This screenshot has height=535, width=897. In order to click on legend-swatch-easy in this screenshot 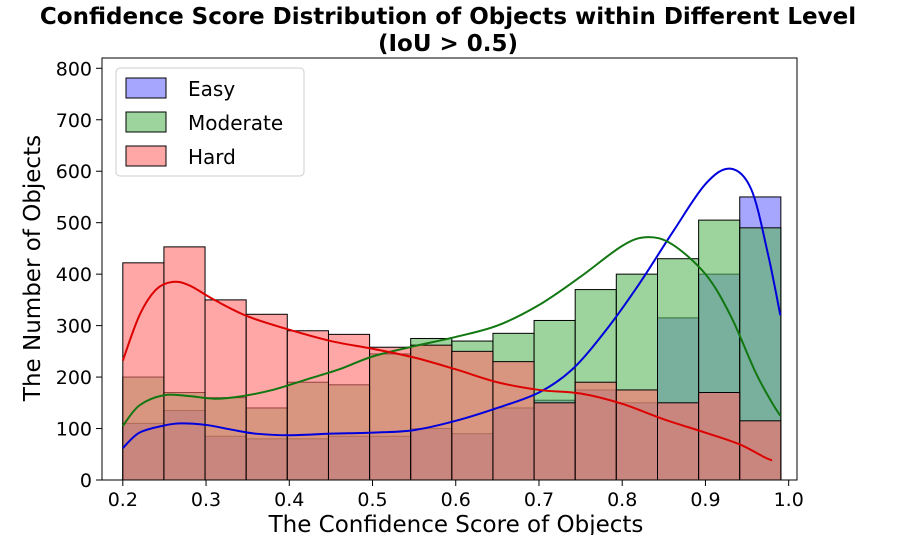, I will do `click(146, 88)`.